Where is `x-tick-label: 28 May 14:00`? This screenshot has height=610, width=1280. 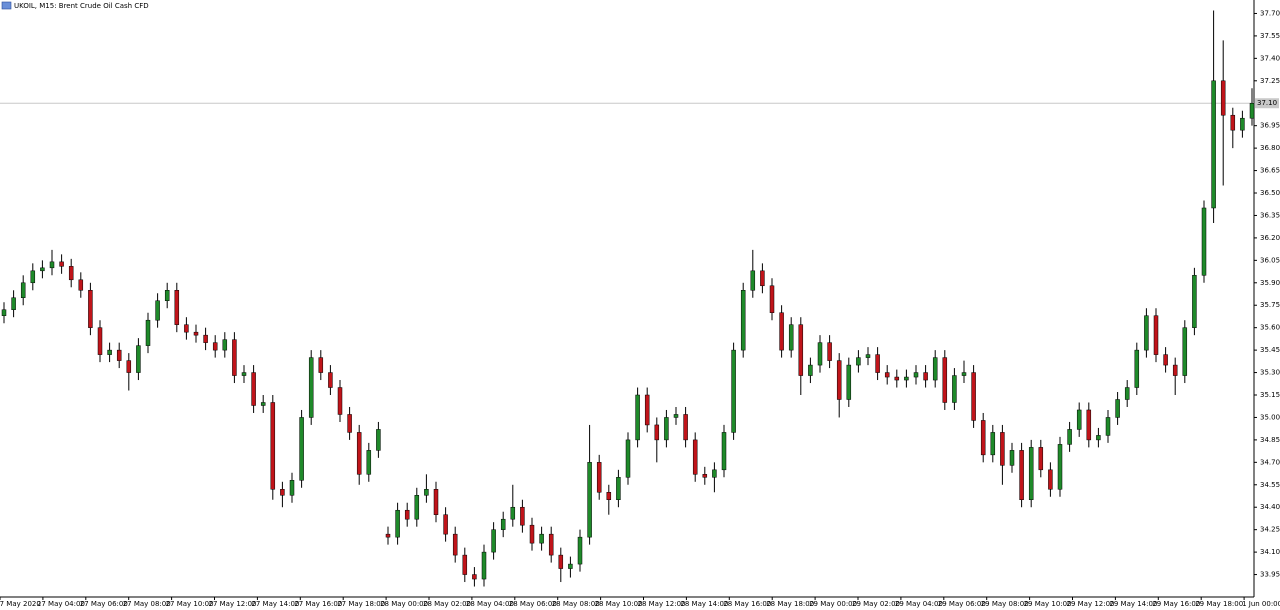 x-tick-label: 28 May 14:00 is located at coordinates (704, 604).